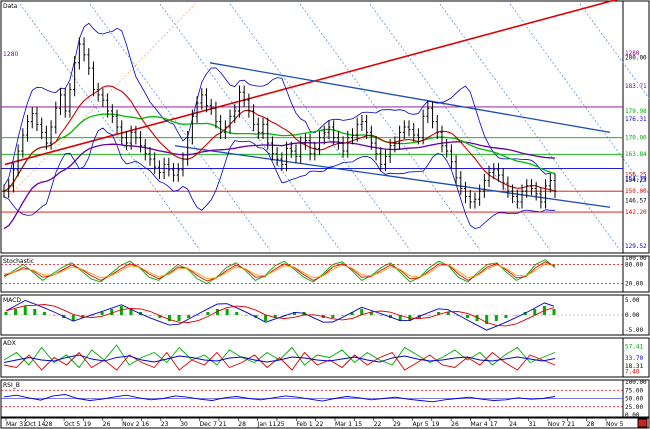 Image resolution: width=650 pixels, height=429 pixels. Describe the element at coordinates (358, 424) in the screenshot. I see `x-tick-label: 15` at that location.